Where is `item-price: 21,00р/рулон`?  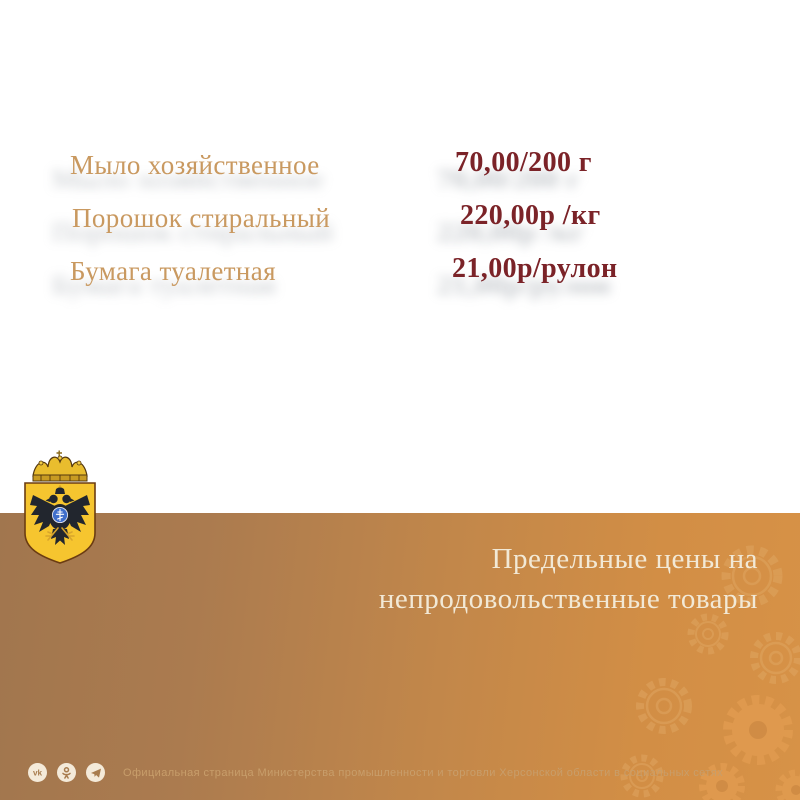
item-price: 21,00р/рулон is located at coordinates (535, 268).